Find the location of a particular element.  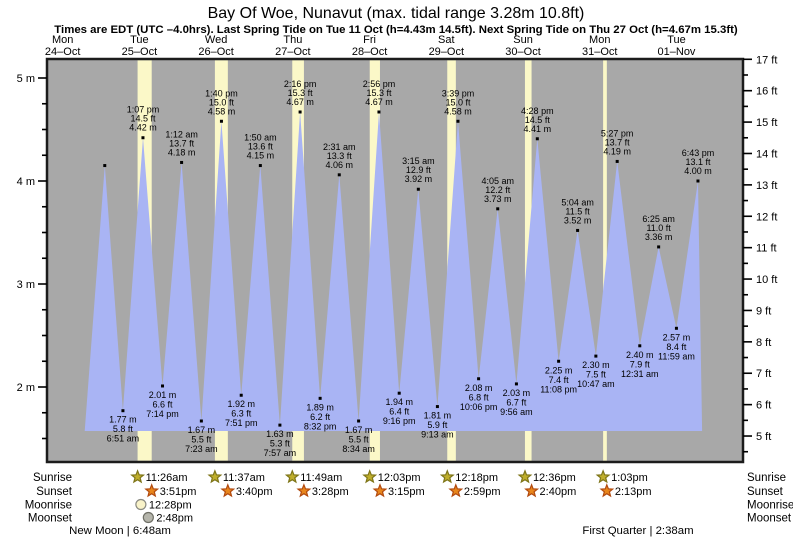

high-tide-m-label: 3.92 m is located at coordinates (419, 179).